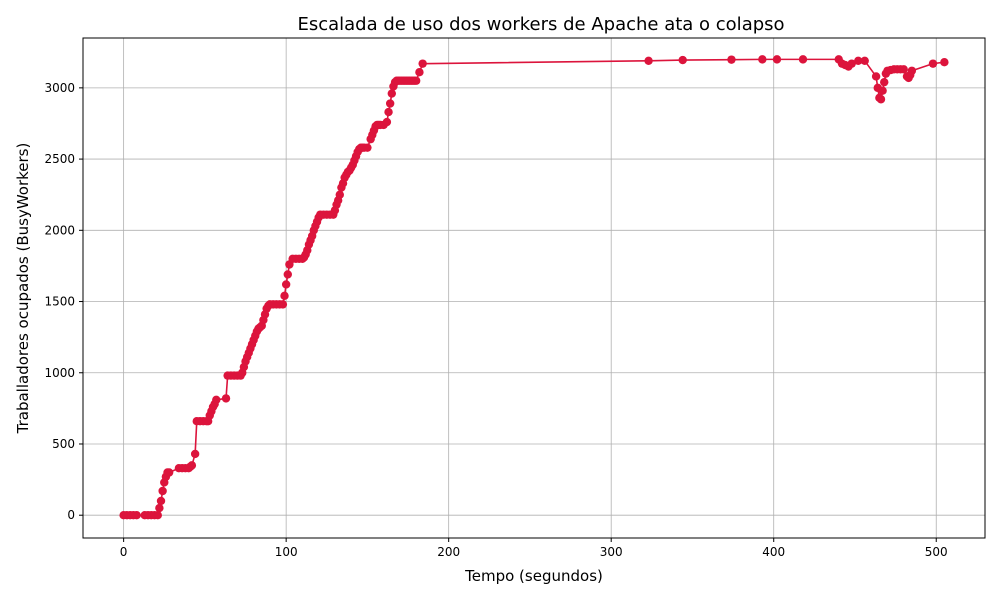 This screenshot has height=600, width=1000. Describe the element at coordinates (59, 230) in the screenshot. I see `y-tick-label: 2000` at that location.